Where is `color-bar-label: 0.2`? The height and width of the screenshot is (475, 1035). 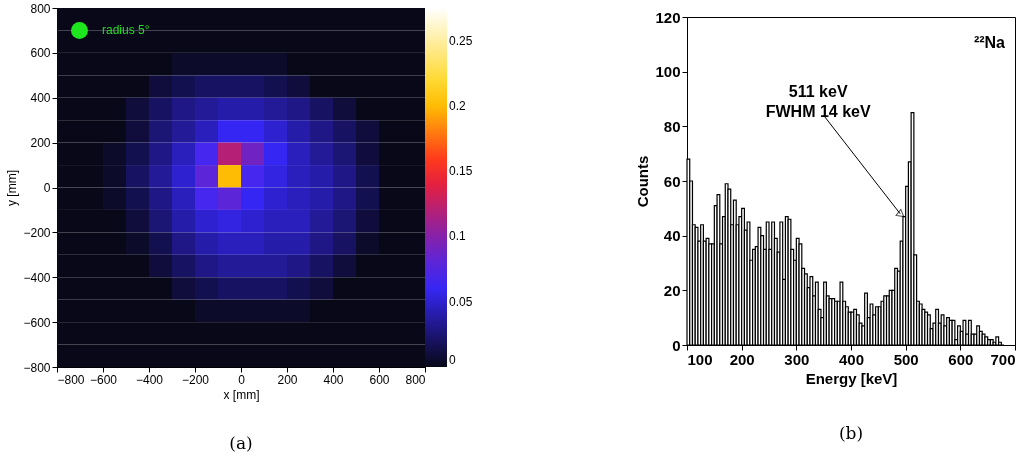
color-bar-label: 0.2 is located at coordinates (458, 105).